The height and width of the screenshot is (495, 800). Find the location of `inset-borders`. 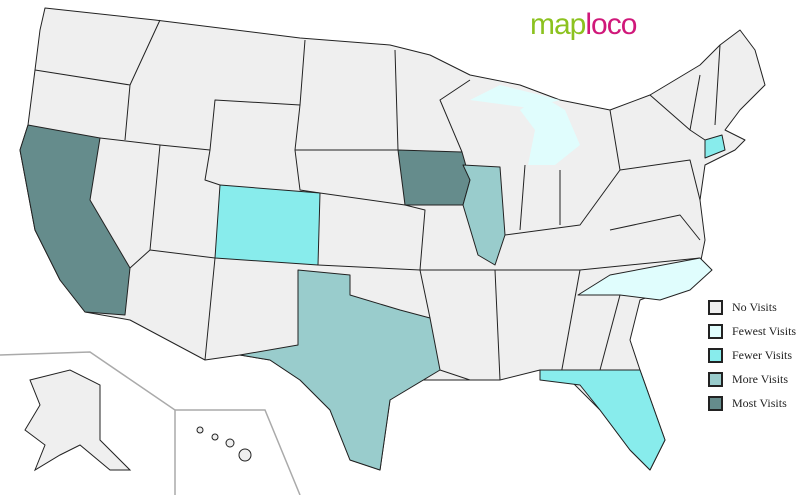

inset-borders is located at coordinates (150, 423).